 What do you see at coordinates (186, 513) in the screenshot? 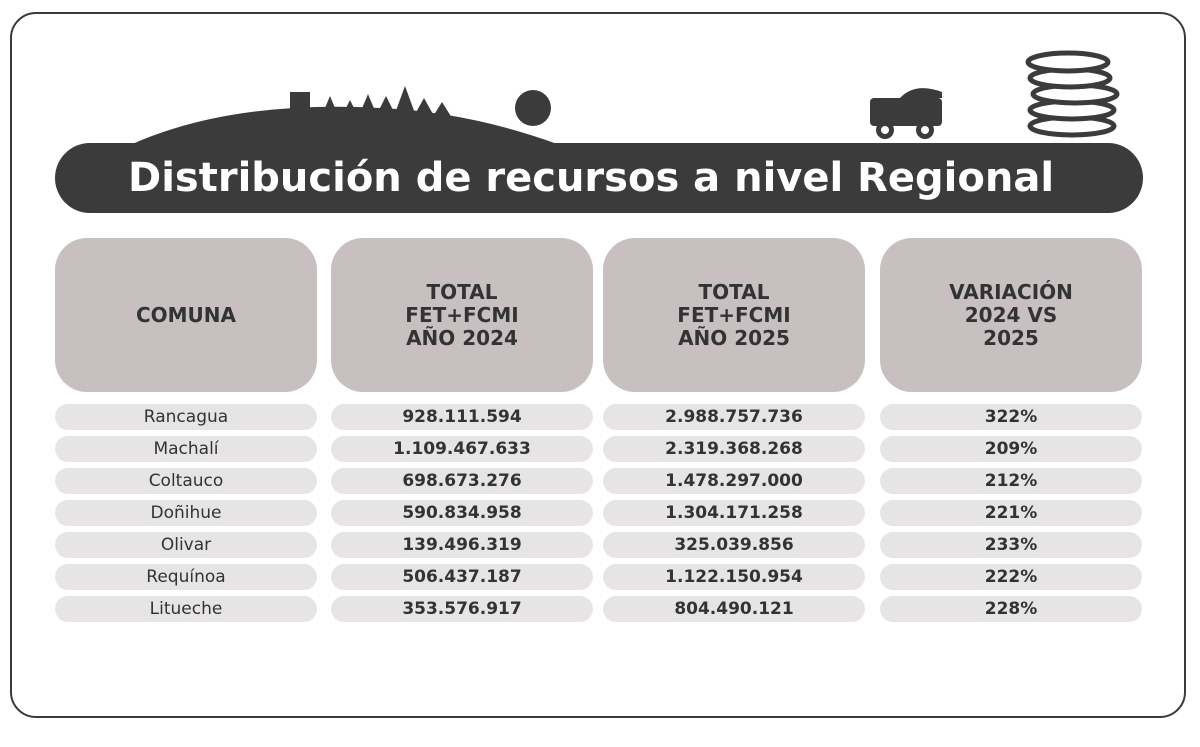
I see `row-label: Doñihue` at bounding box center [186, 513].